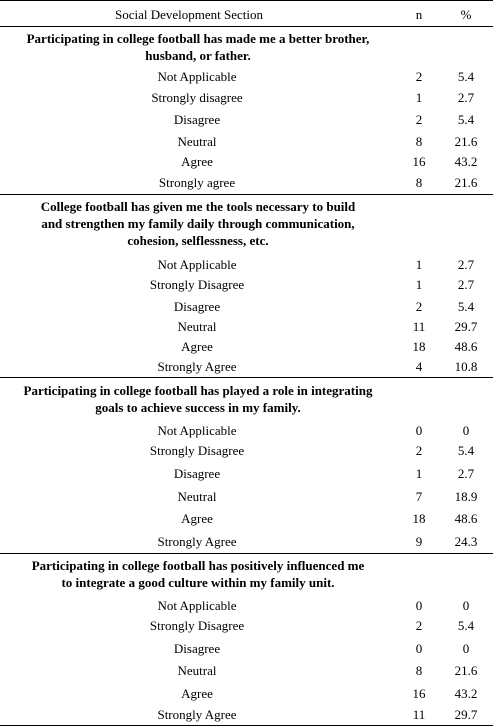  I want to click on n-column-header: n, so click(419, 14).